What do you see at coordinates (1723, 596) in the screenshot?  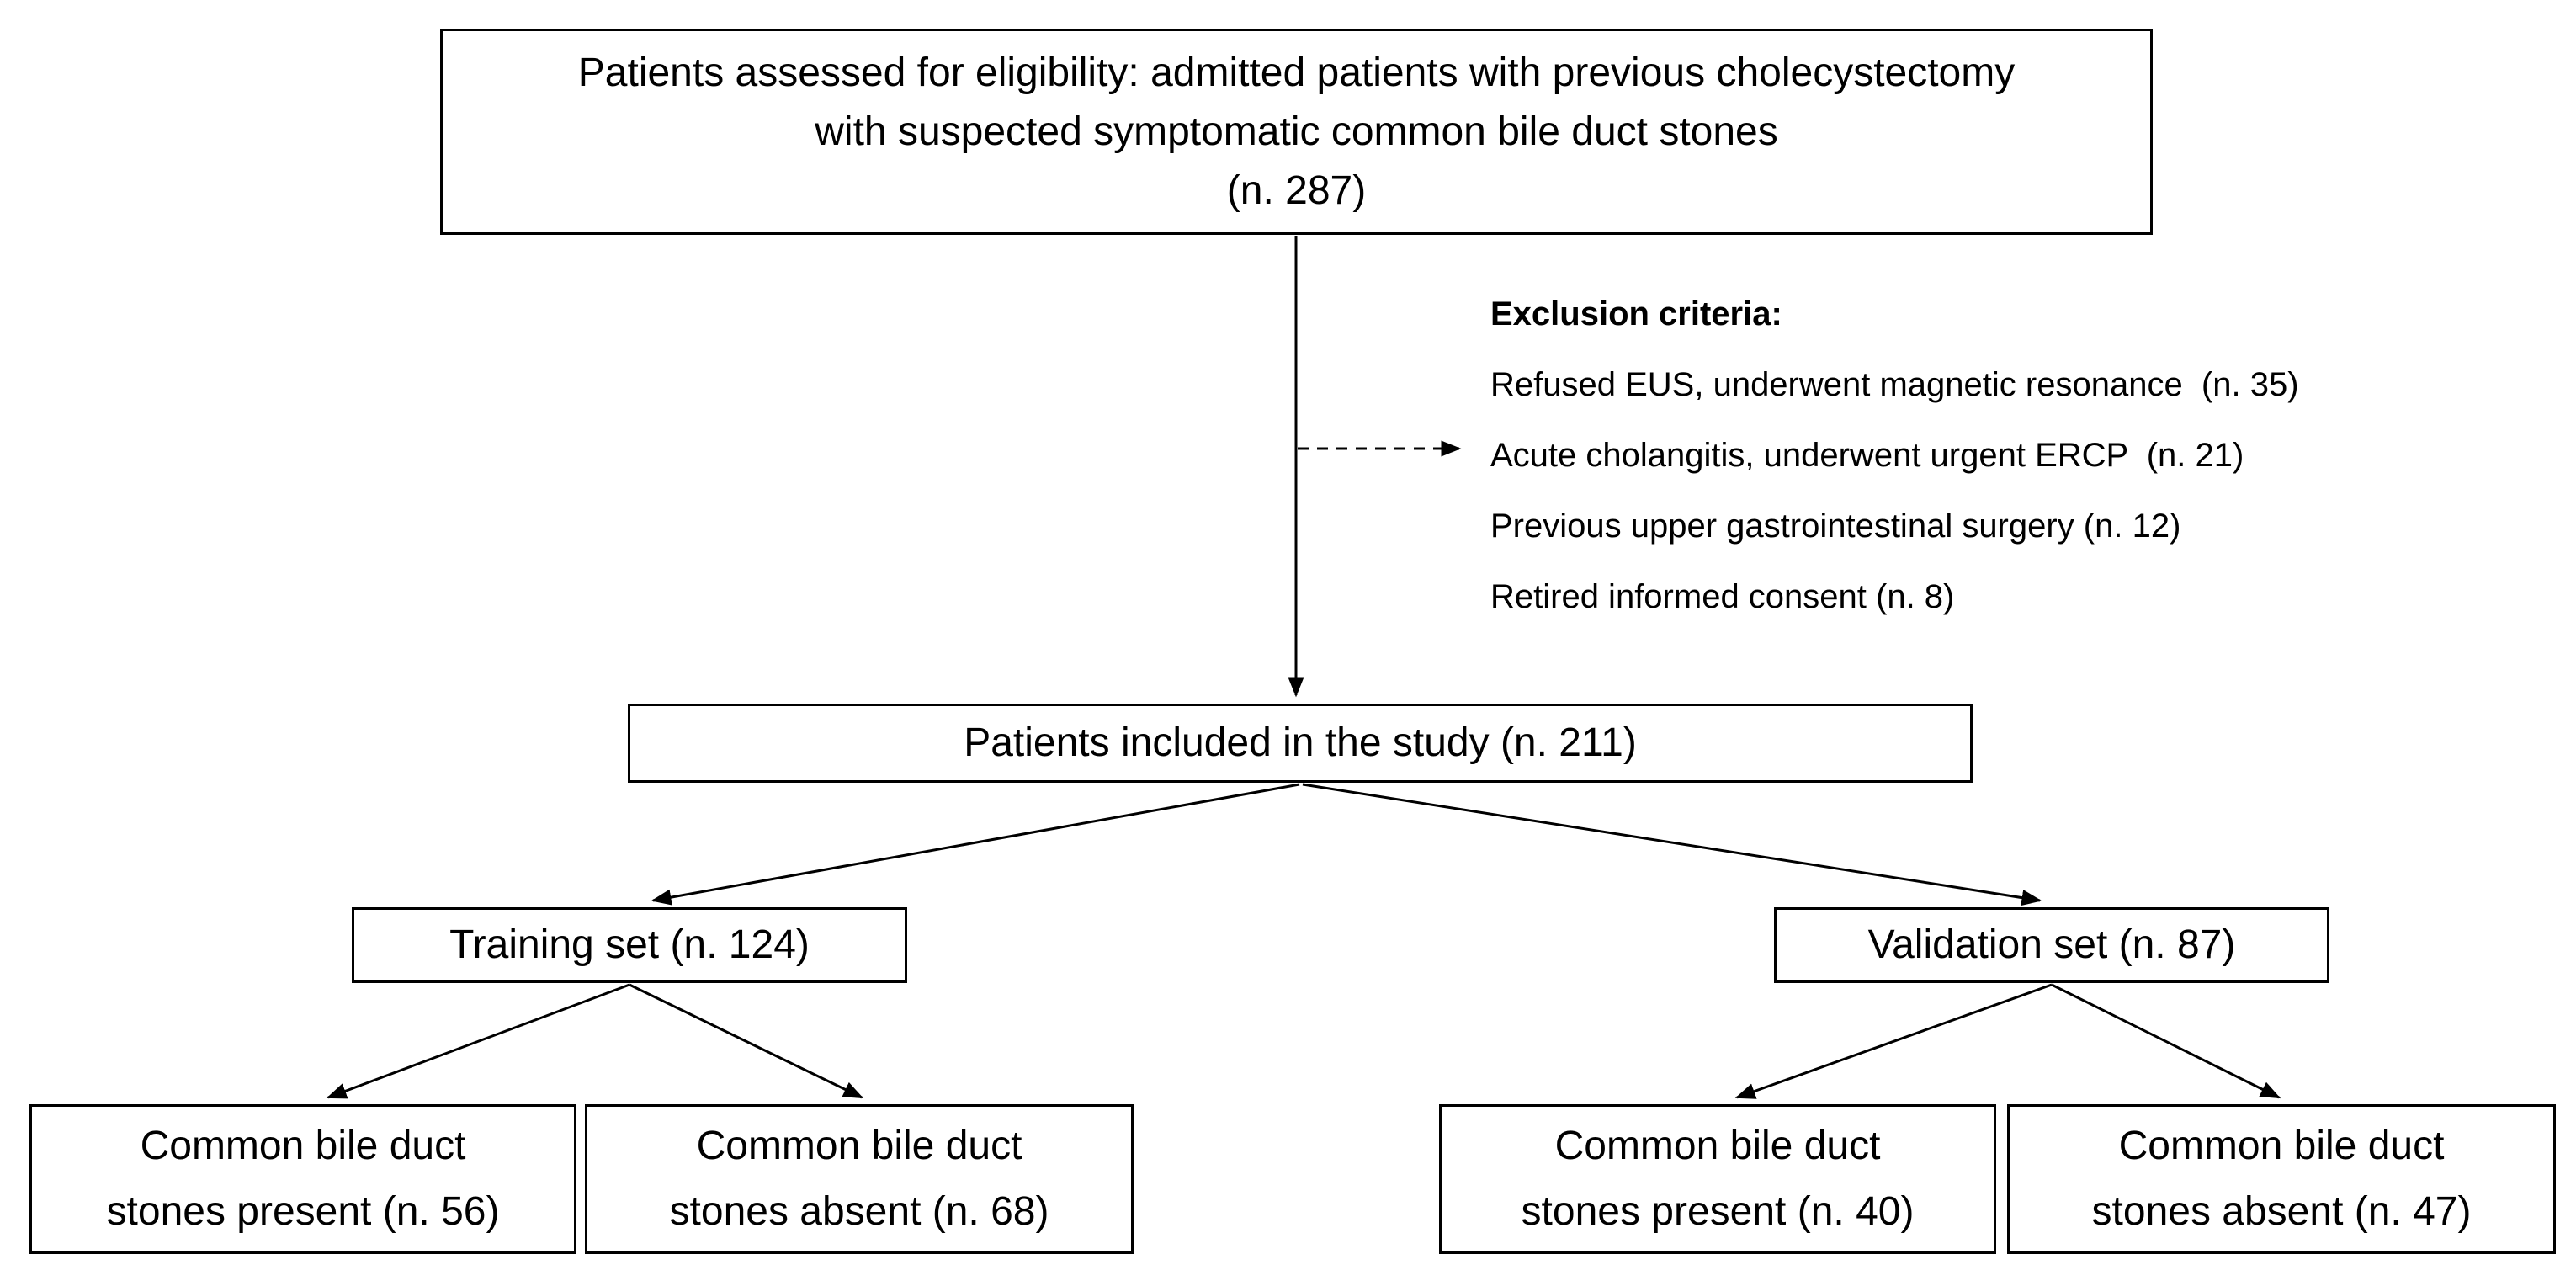 I see `exclusion-item-retired-consent: Retired informed consent (n. 8)` at bounding box center [1723, 596].